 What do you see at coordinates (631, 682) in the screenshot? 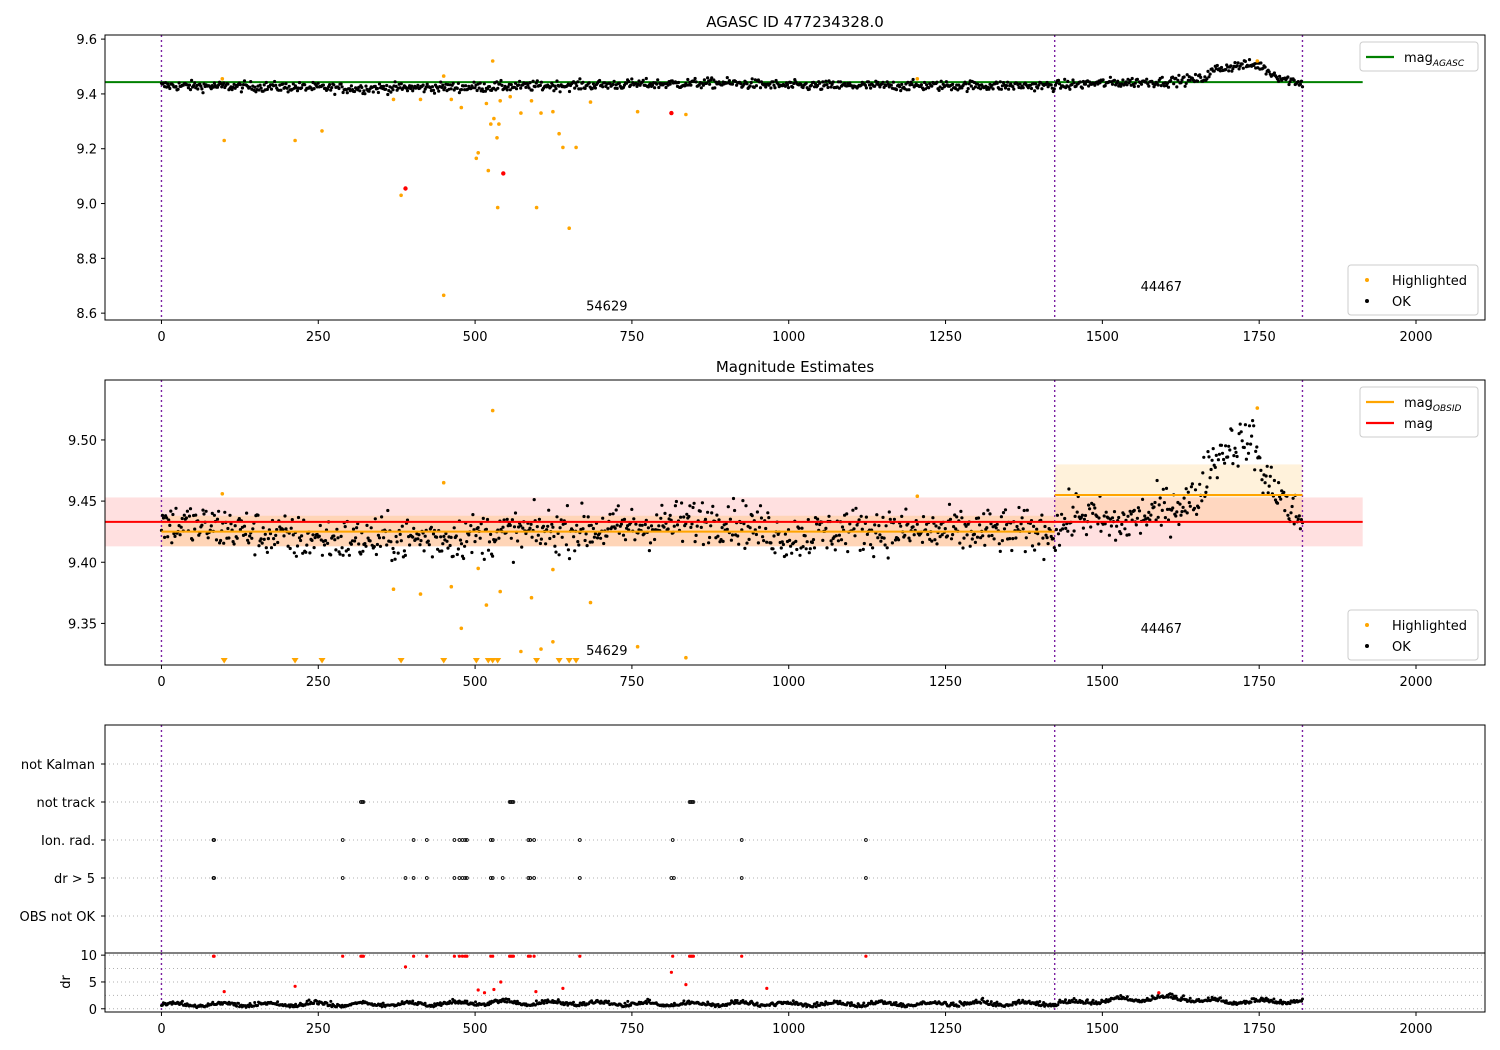
I see `x-tick-label: 750` at bounding box center [631, 682].